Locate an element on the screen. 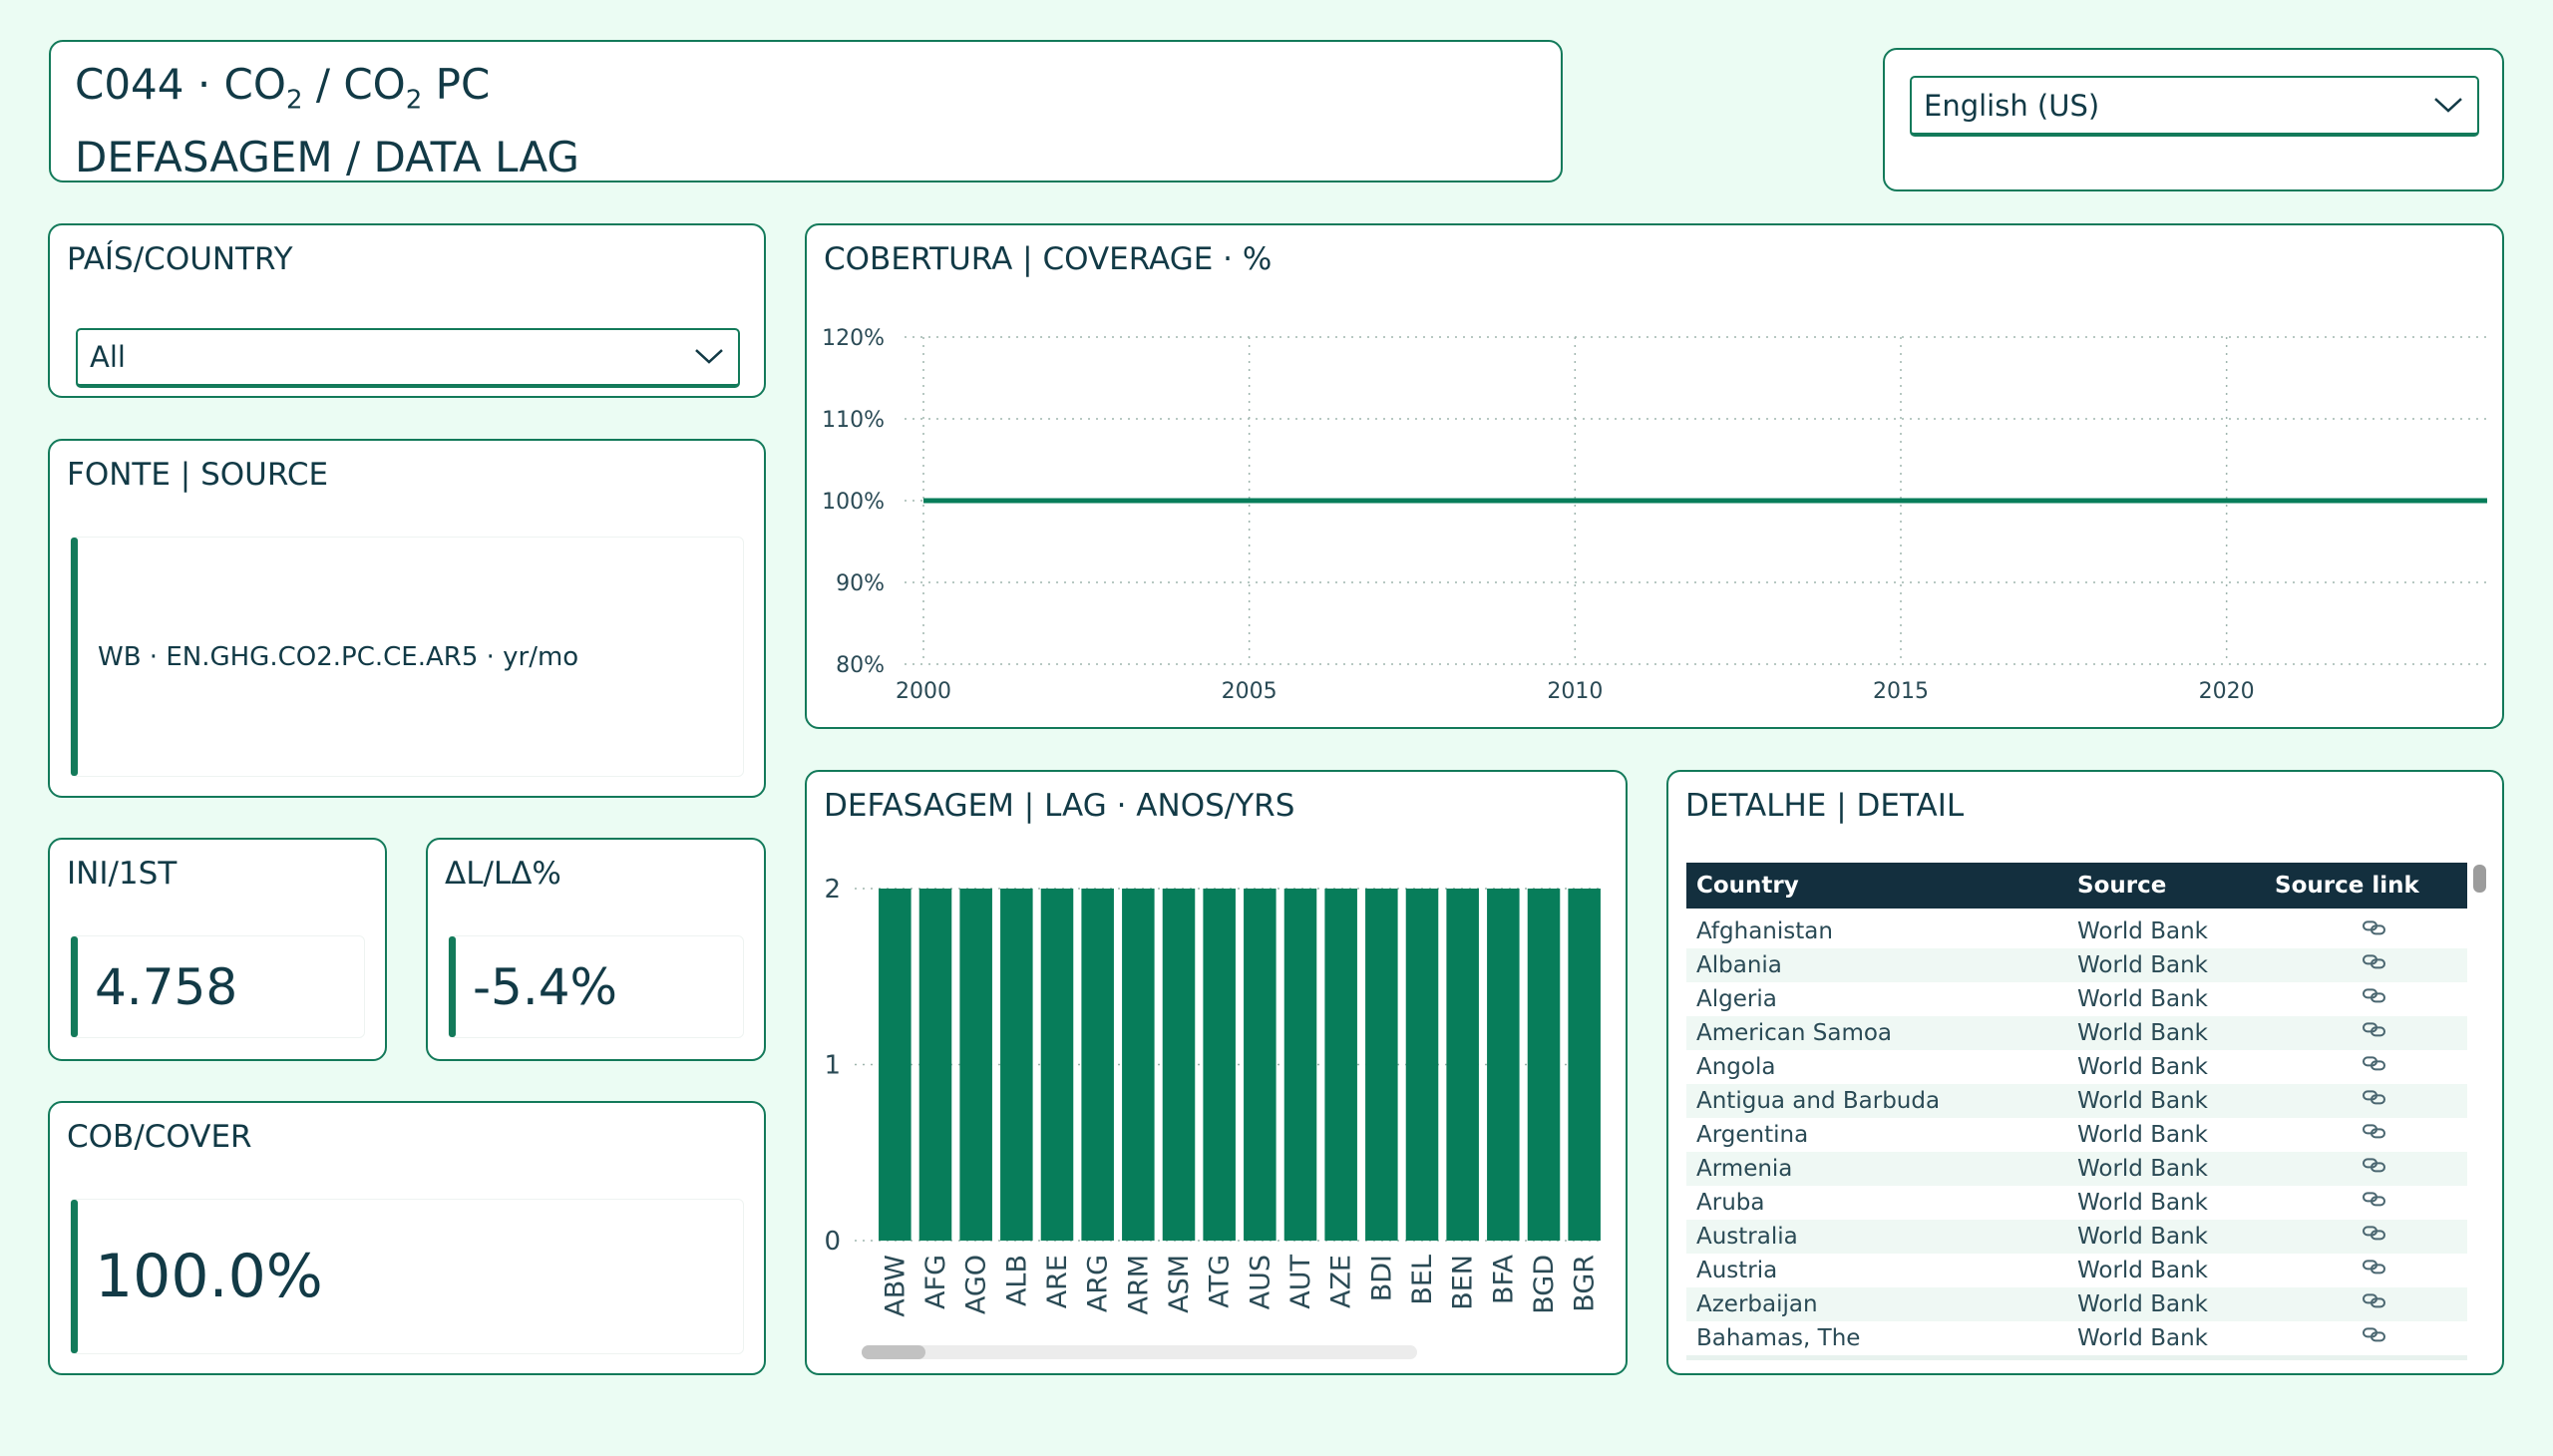 This screenshot has width=2553, height=1456. kpi-delta-value: -5.4% is located at coordinates (546, 986).